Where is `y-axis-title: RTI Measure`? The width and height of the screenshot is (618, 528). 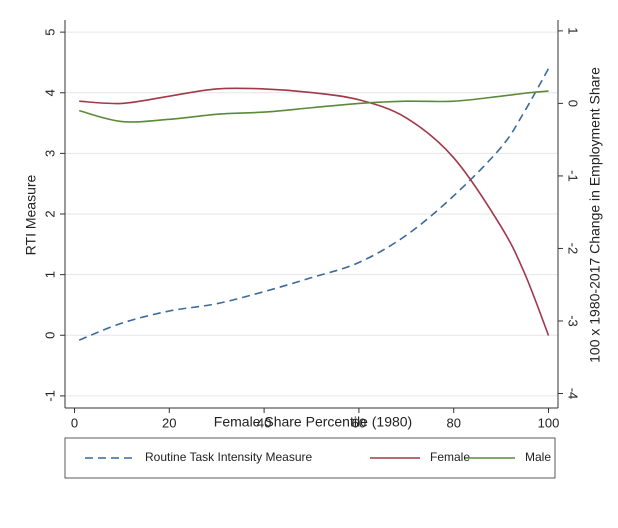 y-axis-title: RTI Measure is located at coordinates (31, 214).